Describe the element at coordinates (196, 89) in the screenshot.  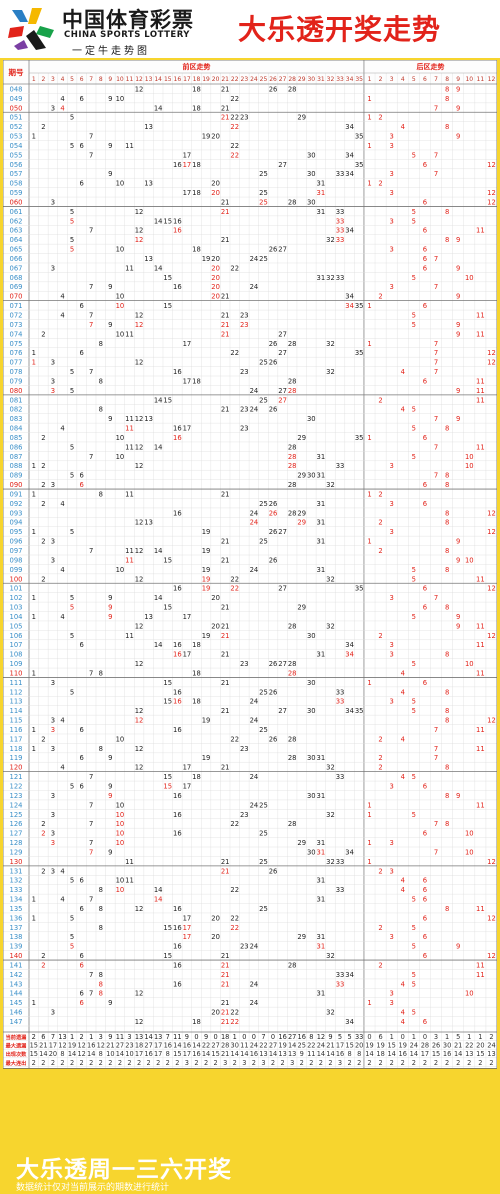
I see `front-number: 18` at that location.